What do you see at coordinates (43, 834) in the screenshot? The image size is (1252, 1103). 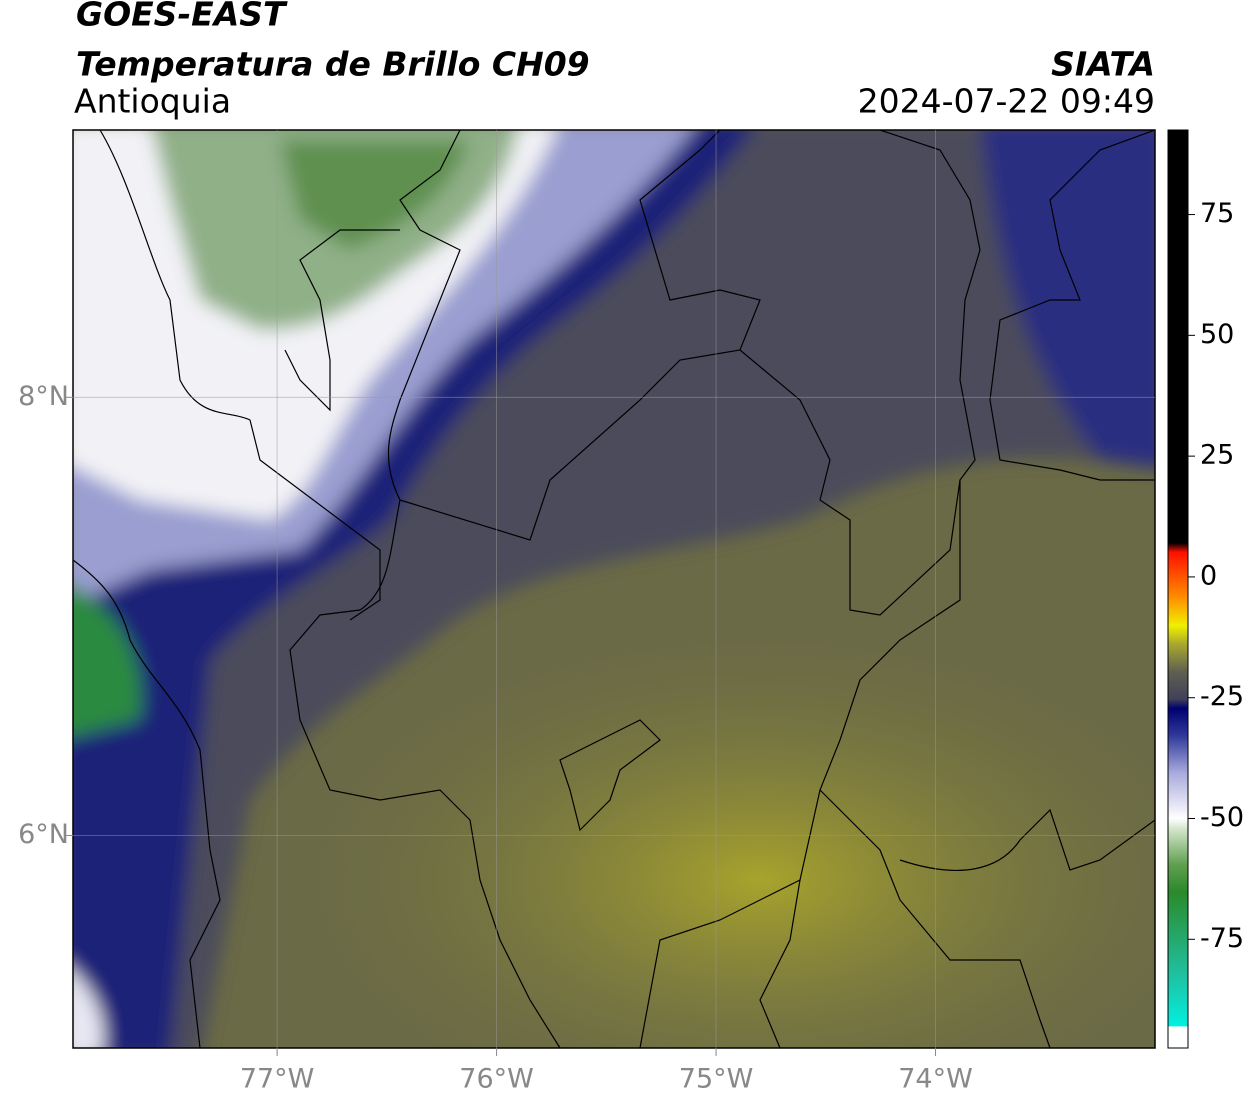 I see `lat-tick-label: 6°N` at bounding box center [43, 834].